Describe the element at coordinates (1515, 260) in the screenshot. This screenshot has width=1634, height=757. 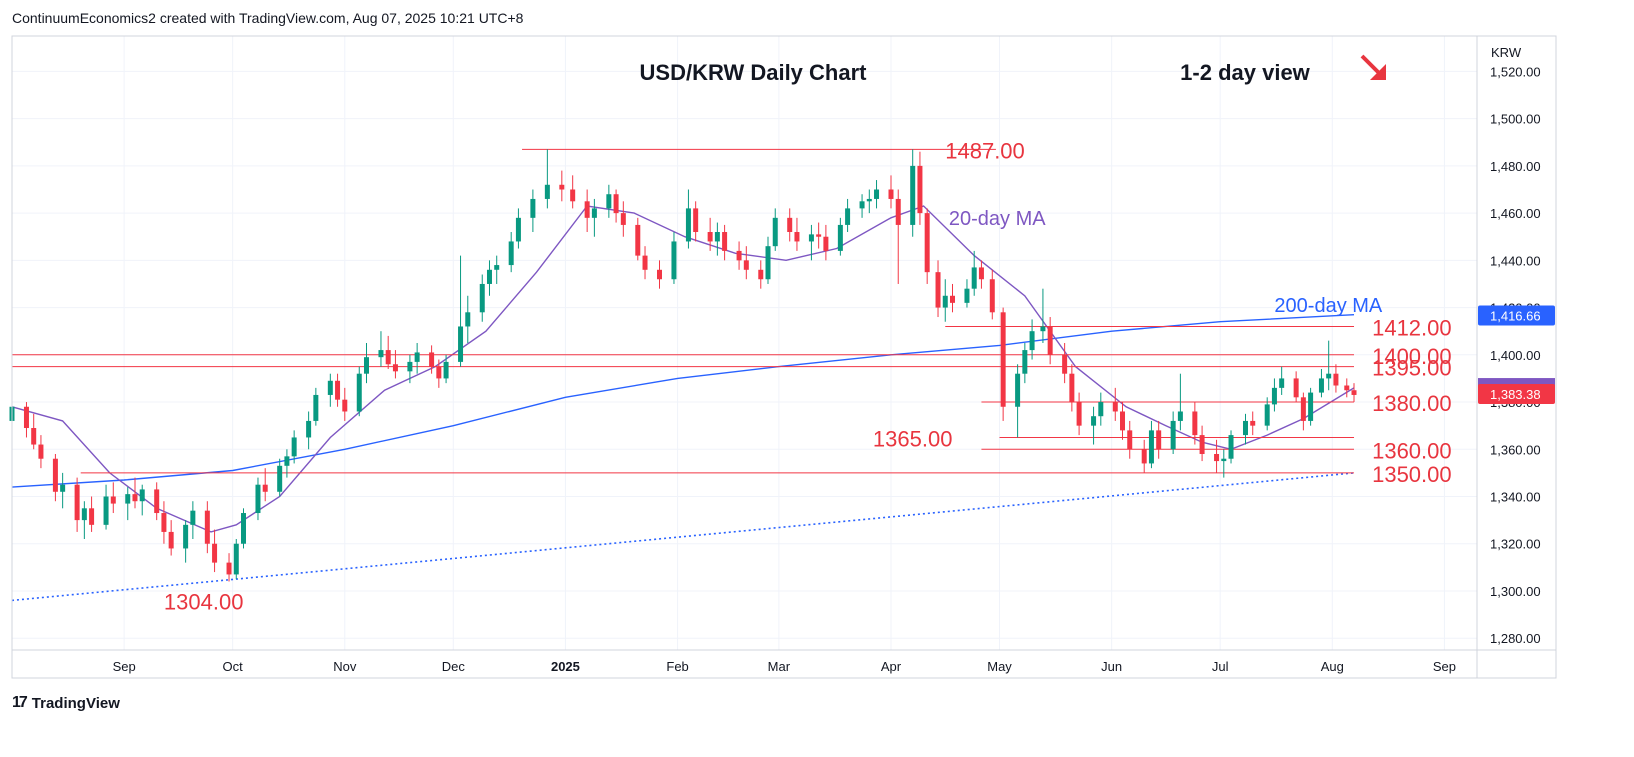
I see `y-tick-label: 1,440.00` at that location.